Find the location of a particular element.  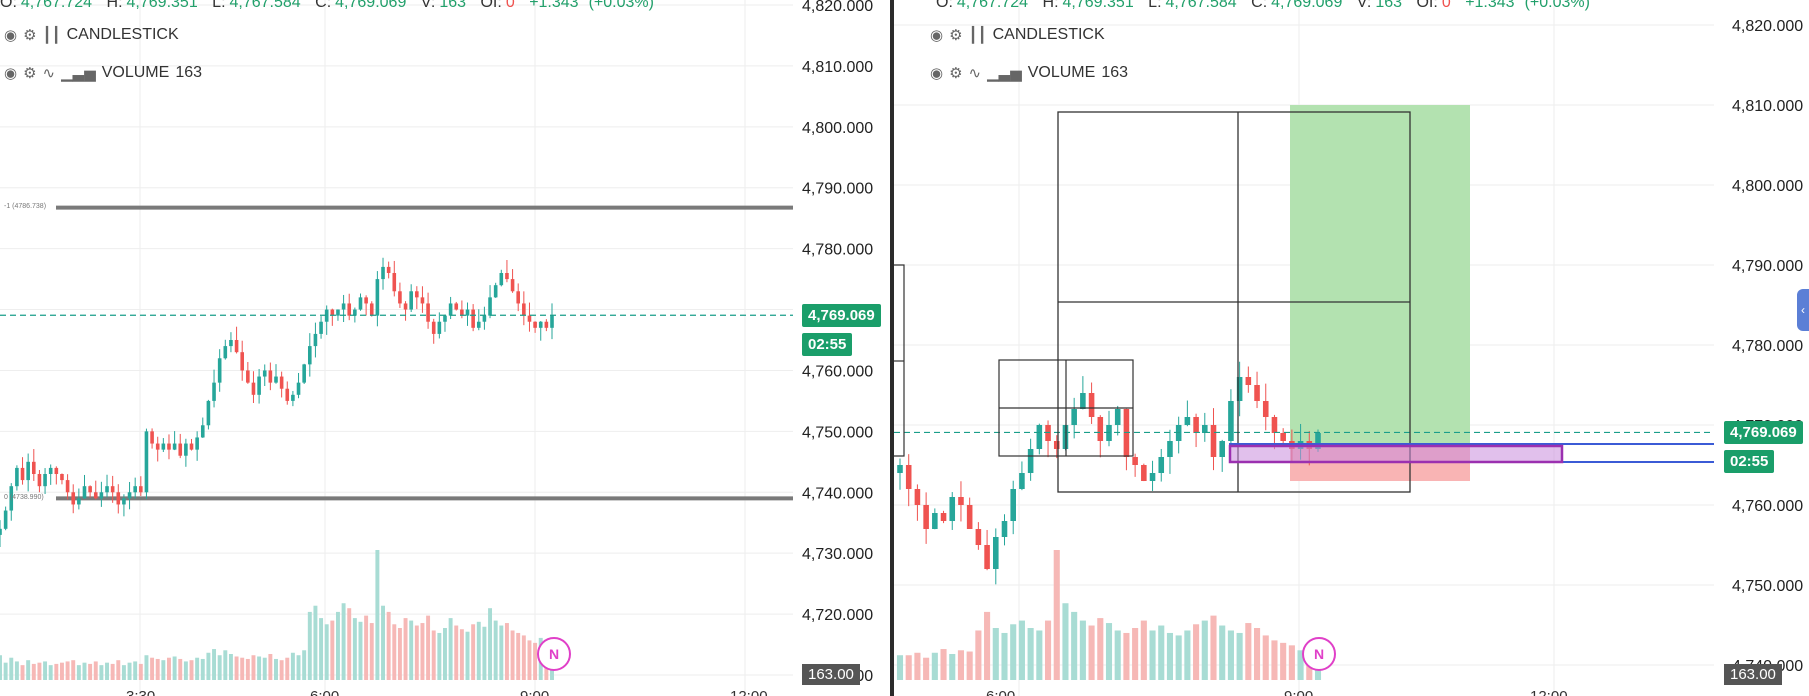

close-label: C: is located at coordinates (323, 5).